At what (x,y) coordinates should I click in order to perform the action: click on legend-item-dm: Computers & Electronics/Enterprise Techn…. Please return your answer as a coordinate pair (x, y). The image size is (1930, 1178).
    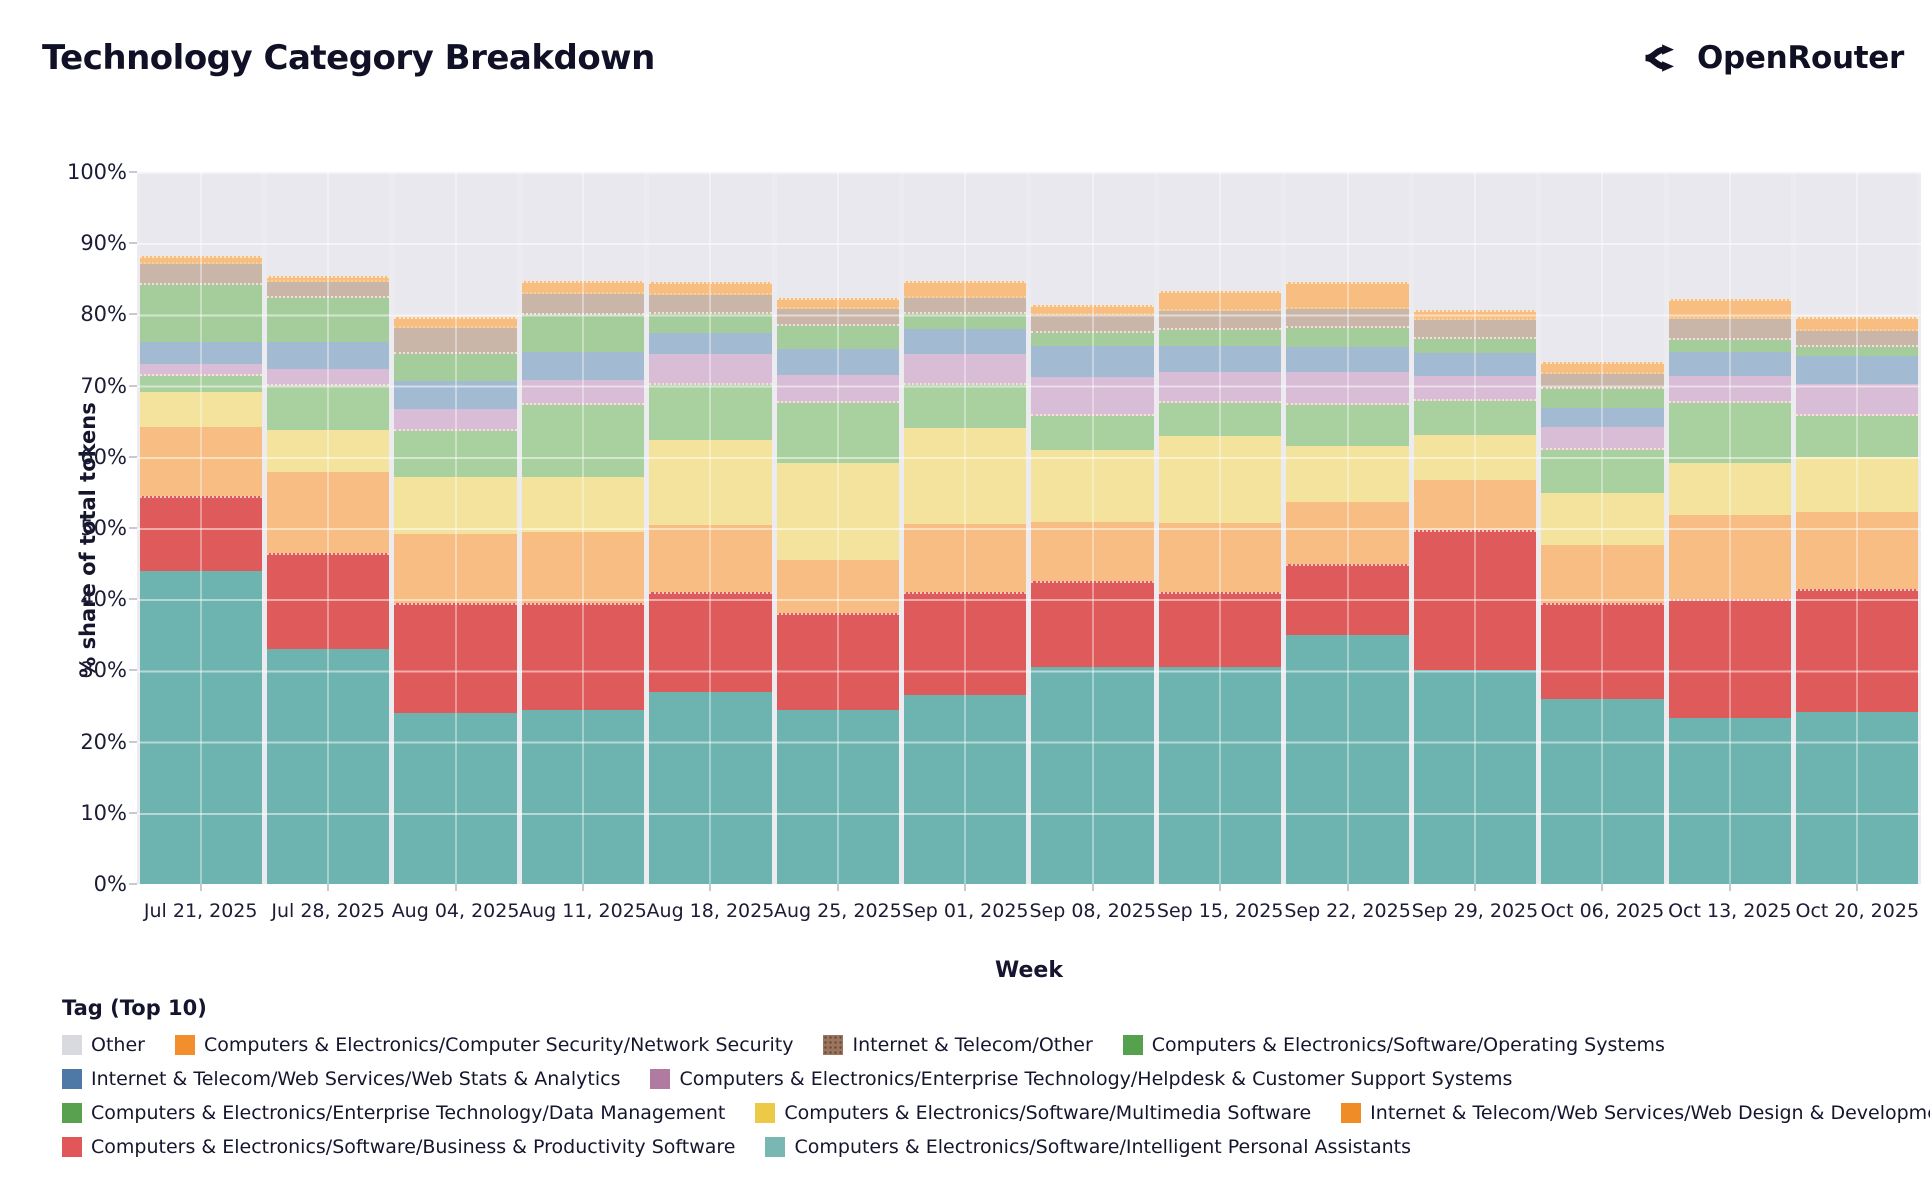
    Looking at the image, I should click on (393, 1113).